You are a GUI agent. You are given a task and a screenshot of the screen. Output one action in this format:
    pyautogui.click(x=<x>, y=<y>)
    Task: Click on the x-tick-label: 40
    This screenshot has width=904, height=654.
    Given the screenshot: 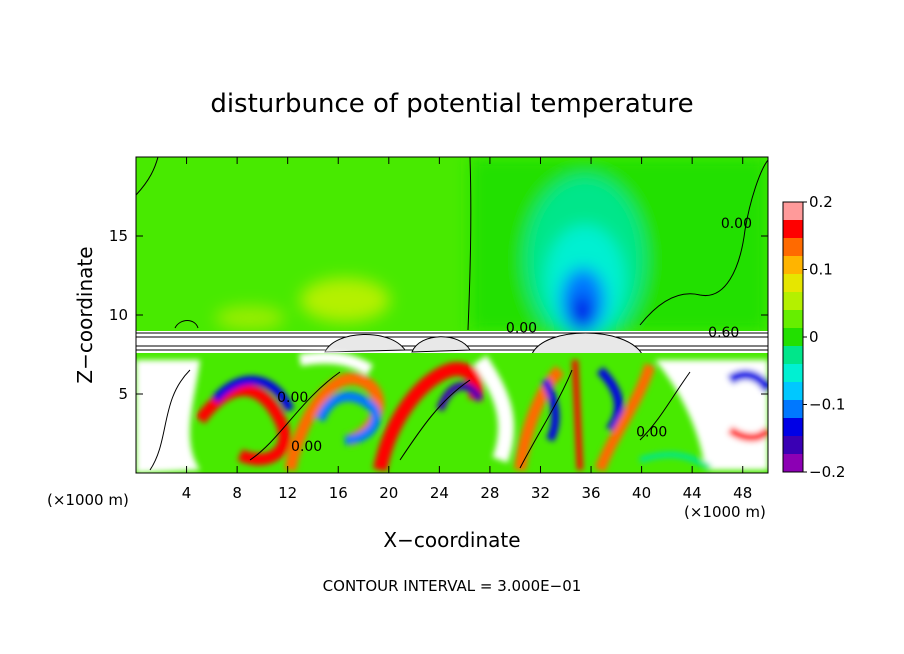 What is the action you would take?
    pyautogui.click(x=641, y=493)
    